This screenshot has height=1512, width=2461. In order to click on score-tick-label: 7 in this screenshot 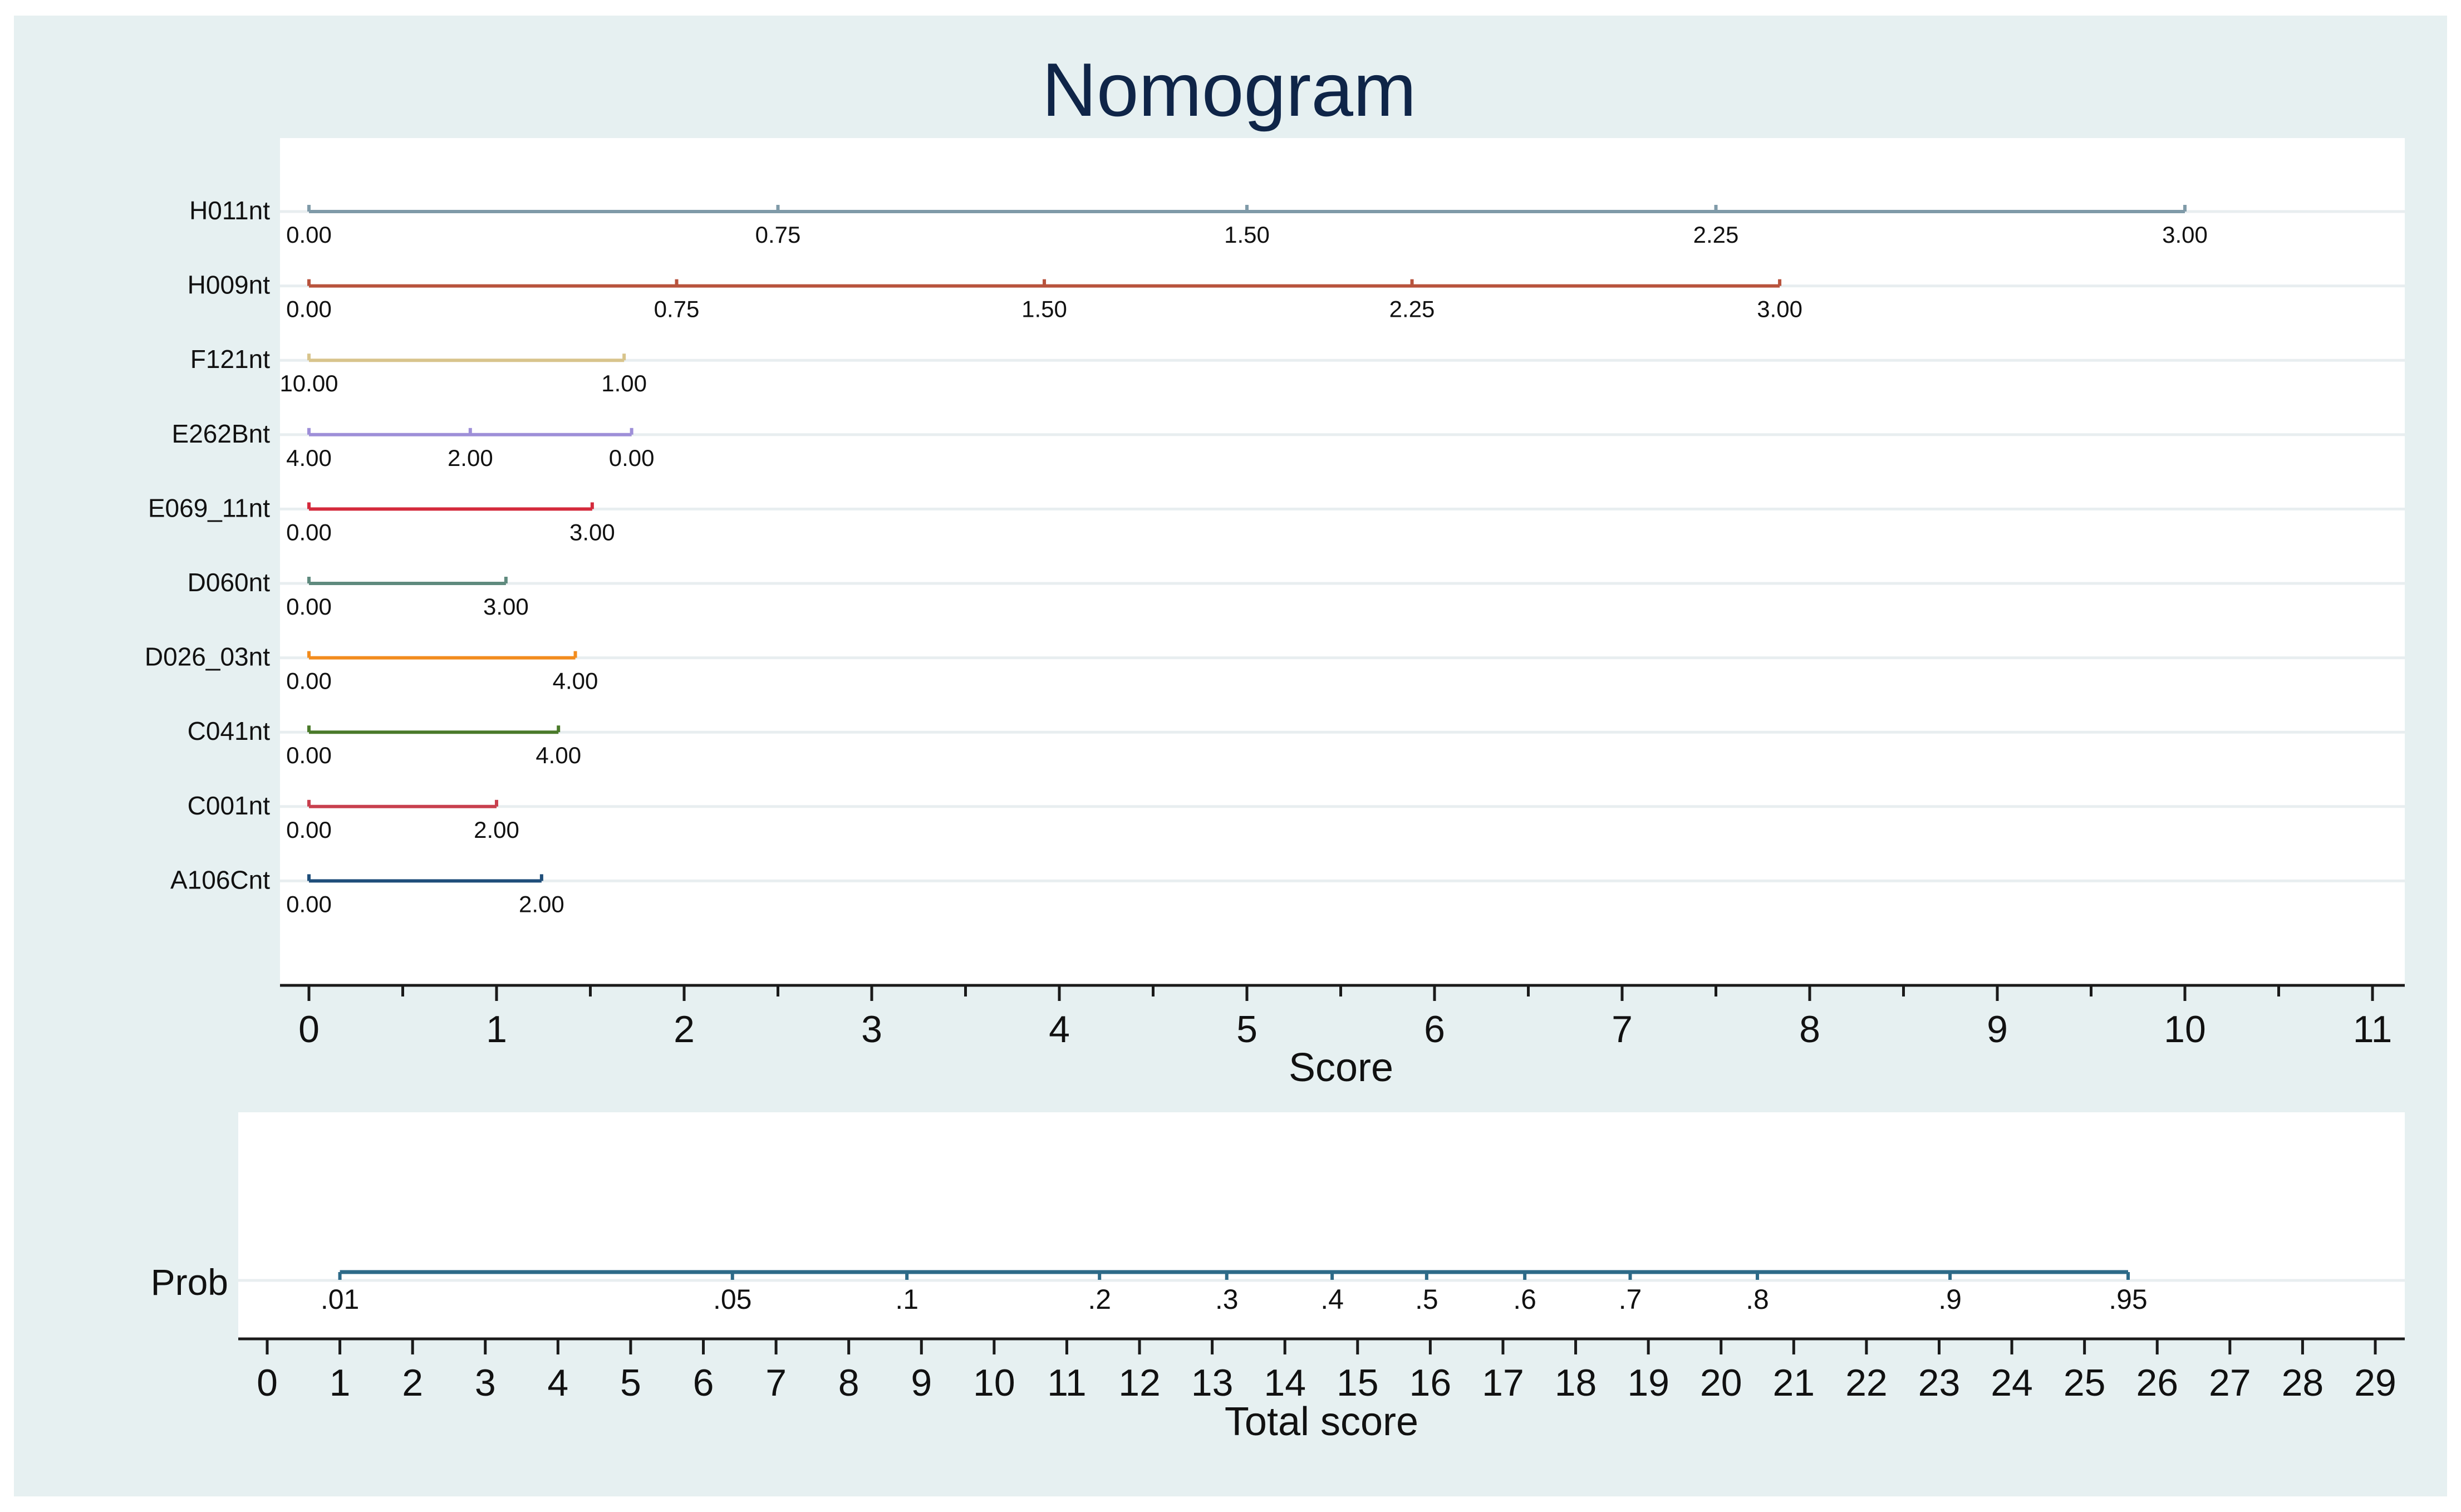, I will do `click(1622, 1029)`.